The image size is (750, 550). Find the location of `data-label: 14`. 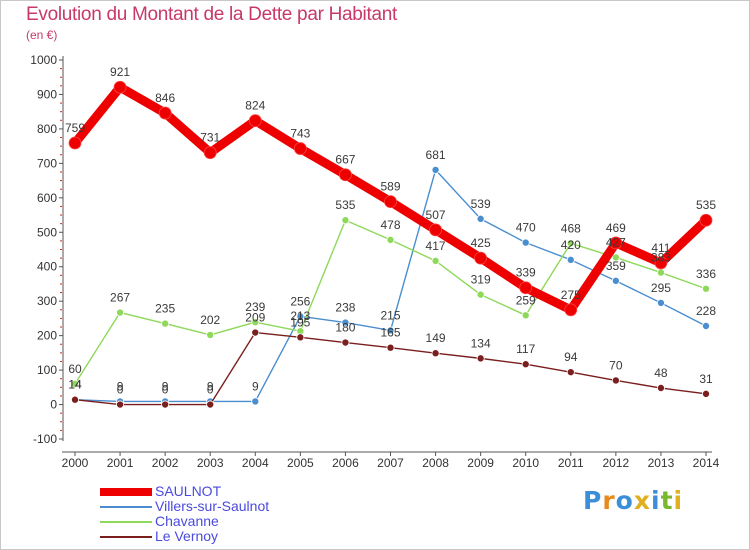

data-label: 14 is located at coordinates (75, 385).